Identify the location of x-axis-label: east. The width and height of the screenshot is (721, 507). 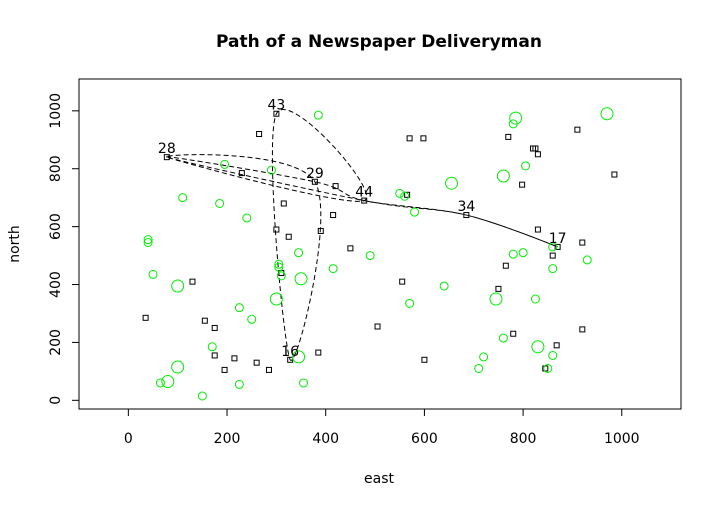
(379, 479).